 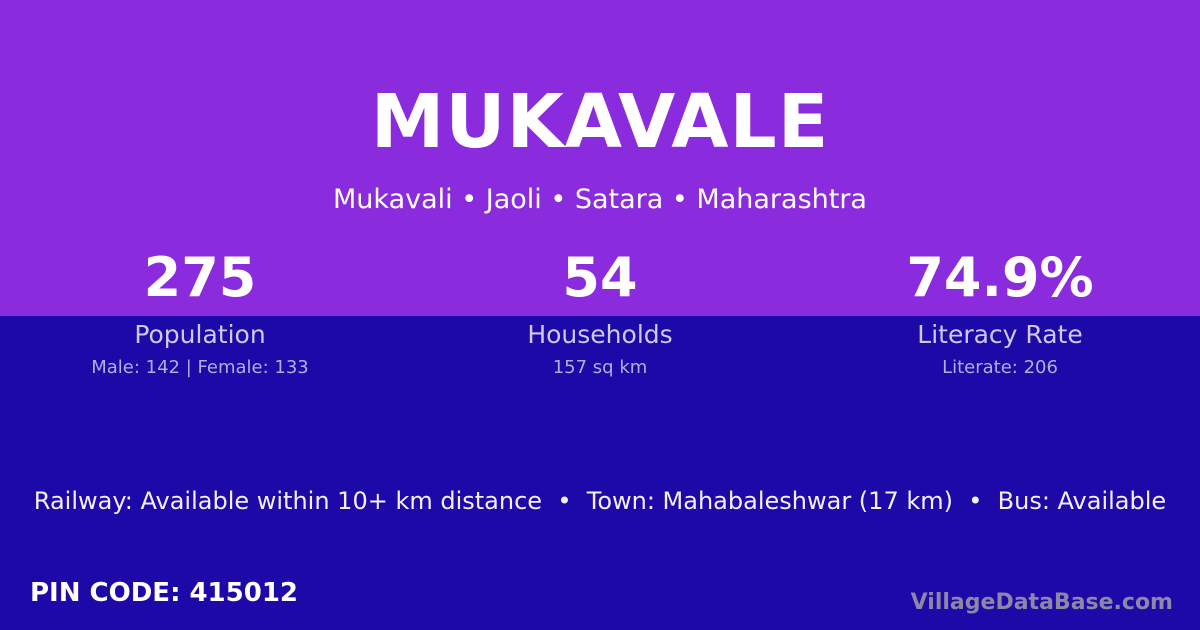 What do you see at coordinates (600, 199) in the screenshot?
I see `breadcrumb-location: Mukavali • Jaoli • Satara • Maharashtra` at bounding box center [600, 199].